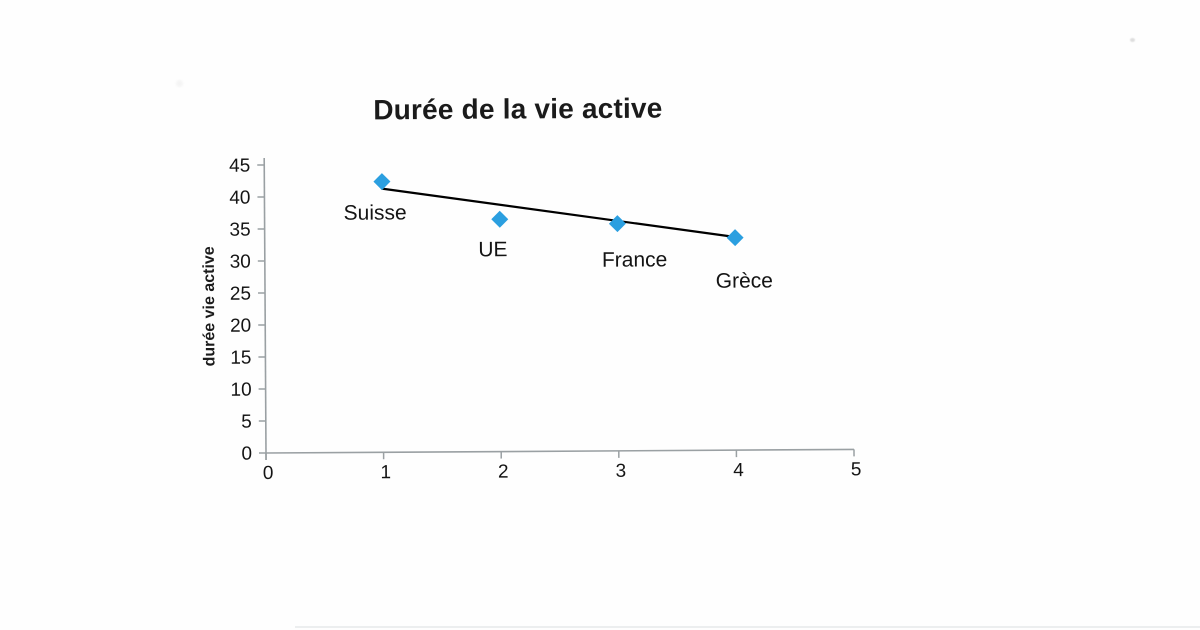 This screenshot has width=1200, height=630. Describe the element at coordinates (744, 280) in the screenshot. I see `point-label: Grèce` at that location.